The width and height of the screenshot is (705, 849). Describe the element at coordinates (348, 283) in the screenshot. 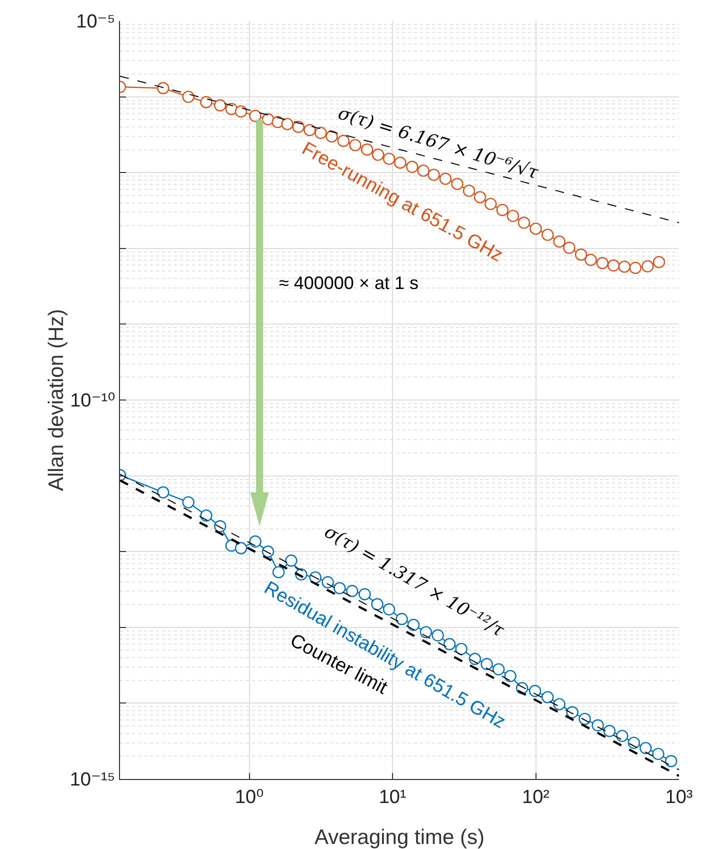

I see `annotation: ≈ 400000 × at 1 s` at that location.